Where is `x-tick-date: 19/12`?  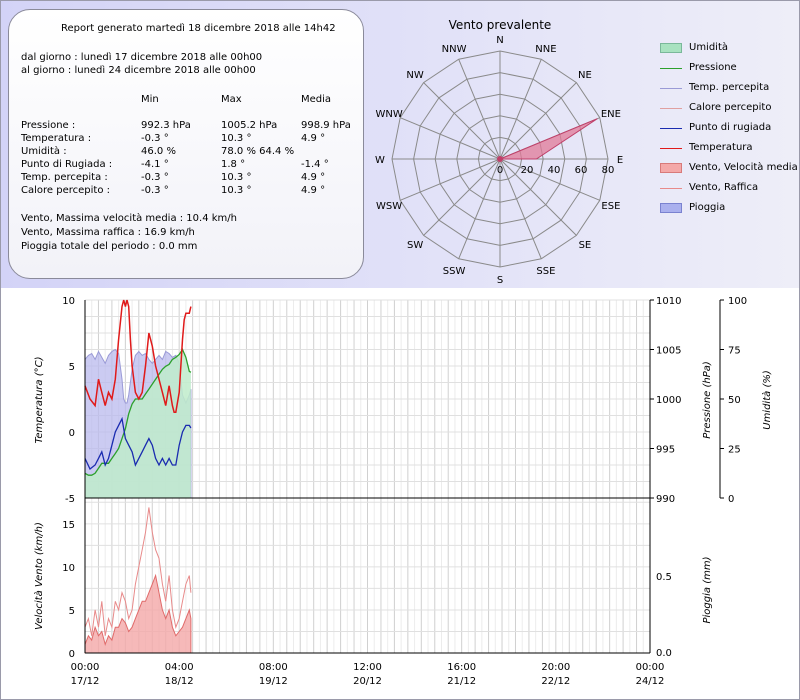
x-tick-date: 19/12 is located at coordinates (273, 681).